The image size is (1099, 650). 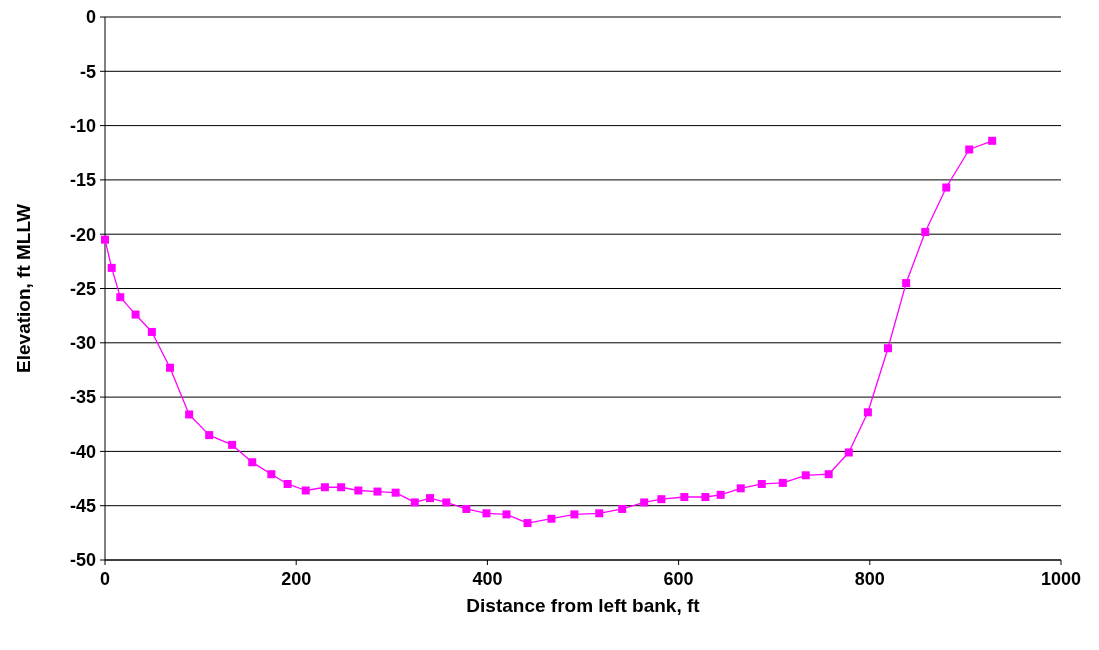 I want to click on x-tick-label: 200, so click(x=296, y=579).